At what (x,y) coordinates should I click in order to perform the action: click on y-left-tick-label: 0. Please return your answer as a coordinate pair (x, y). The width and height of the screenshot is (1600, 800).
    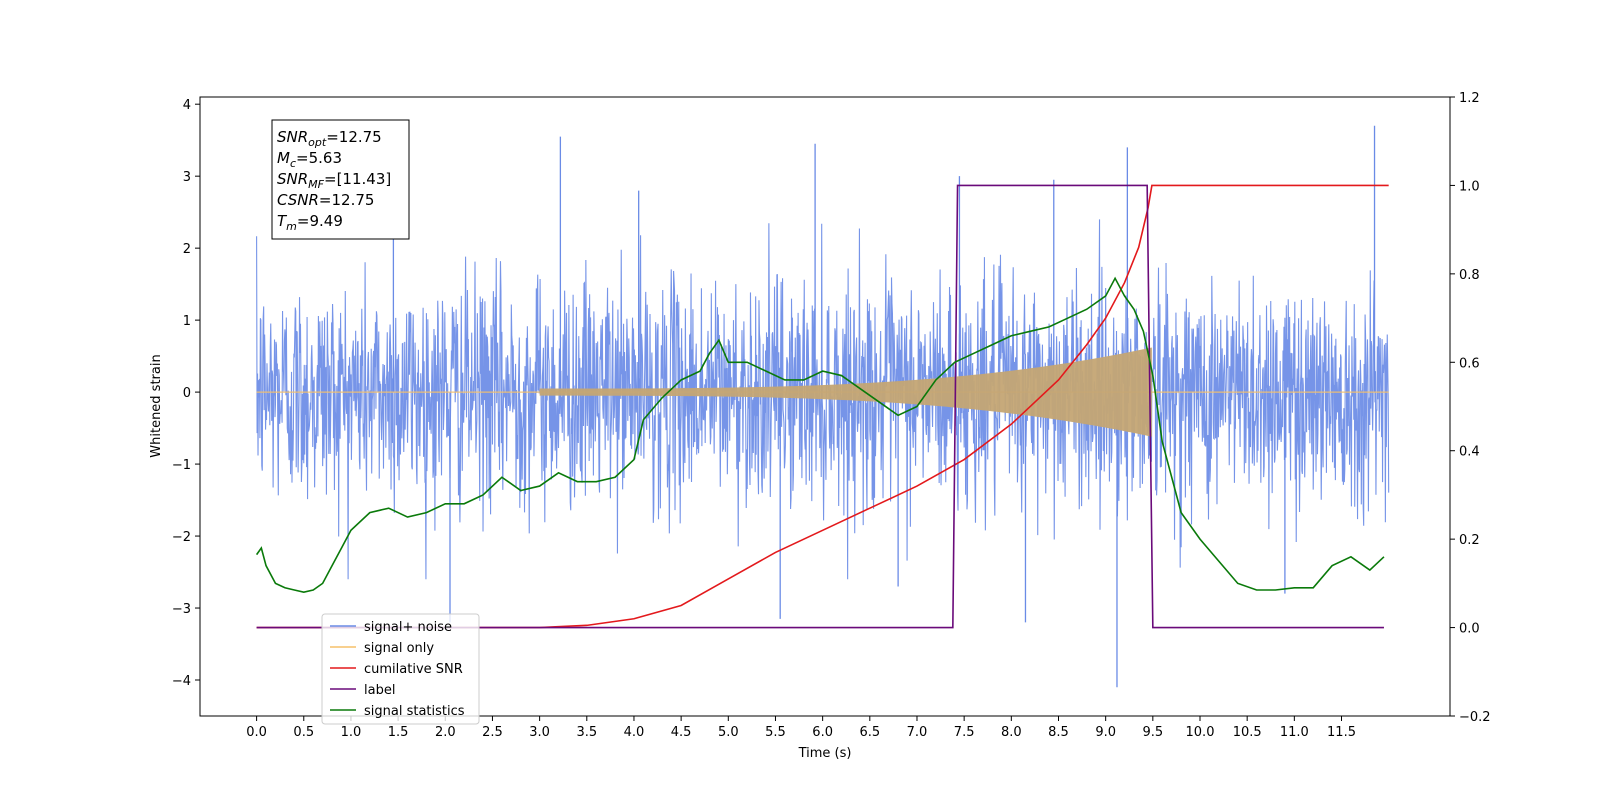
    Looking at the image, I should click on (187, 393).